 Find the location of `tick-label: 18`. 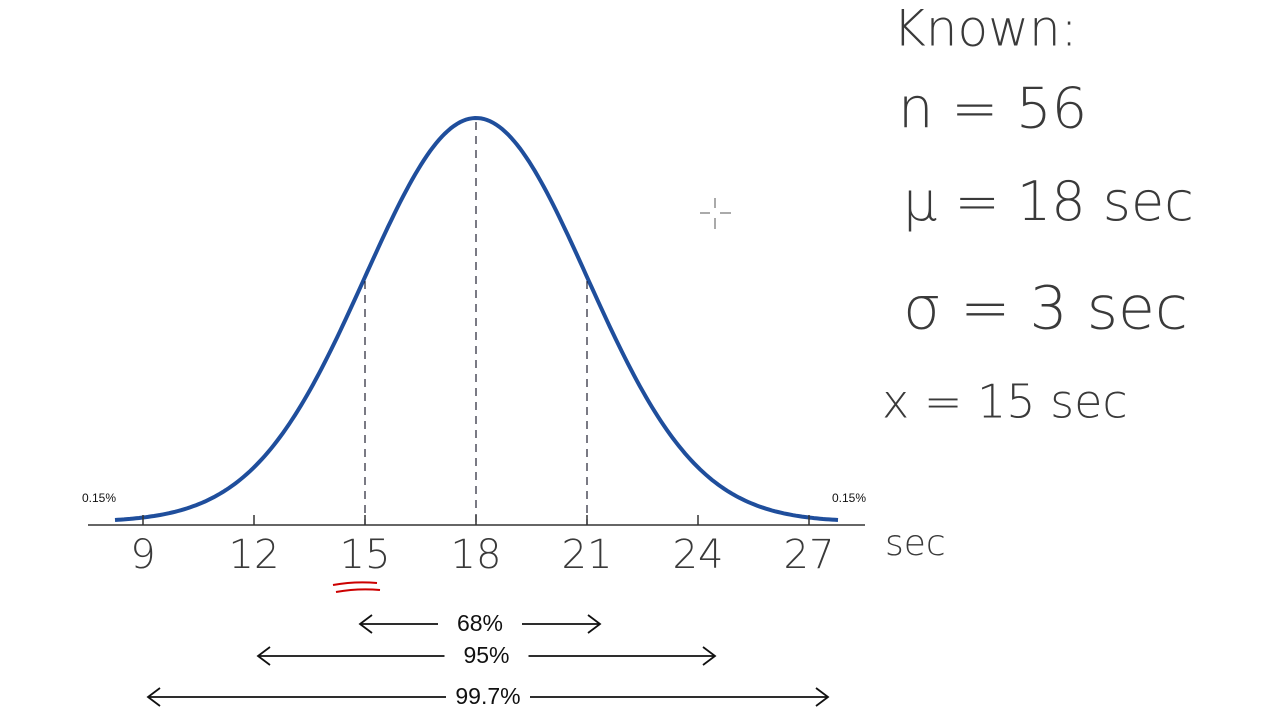

tick-label: 18 is located at coordinates (476, 555).